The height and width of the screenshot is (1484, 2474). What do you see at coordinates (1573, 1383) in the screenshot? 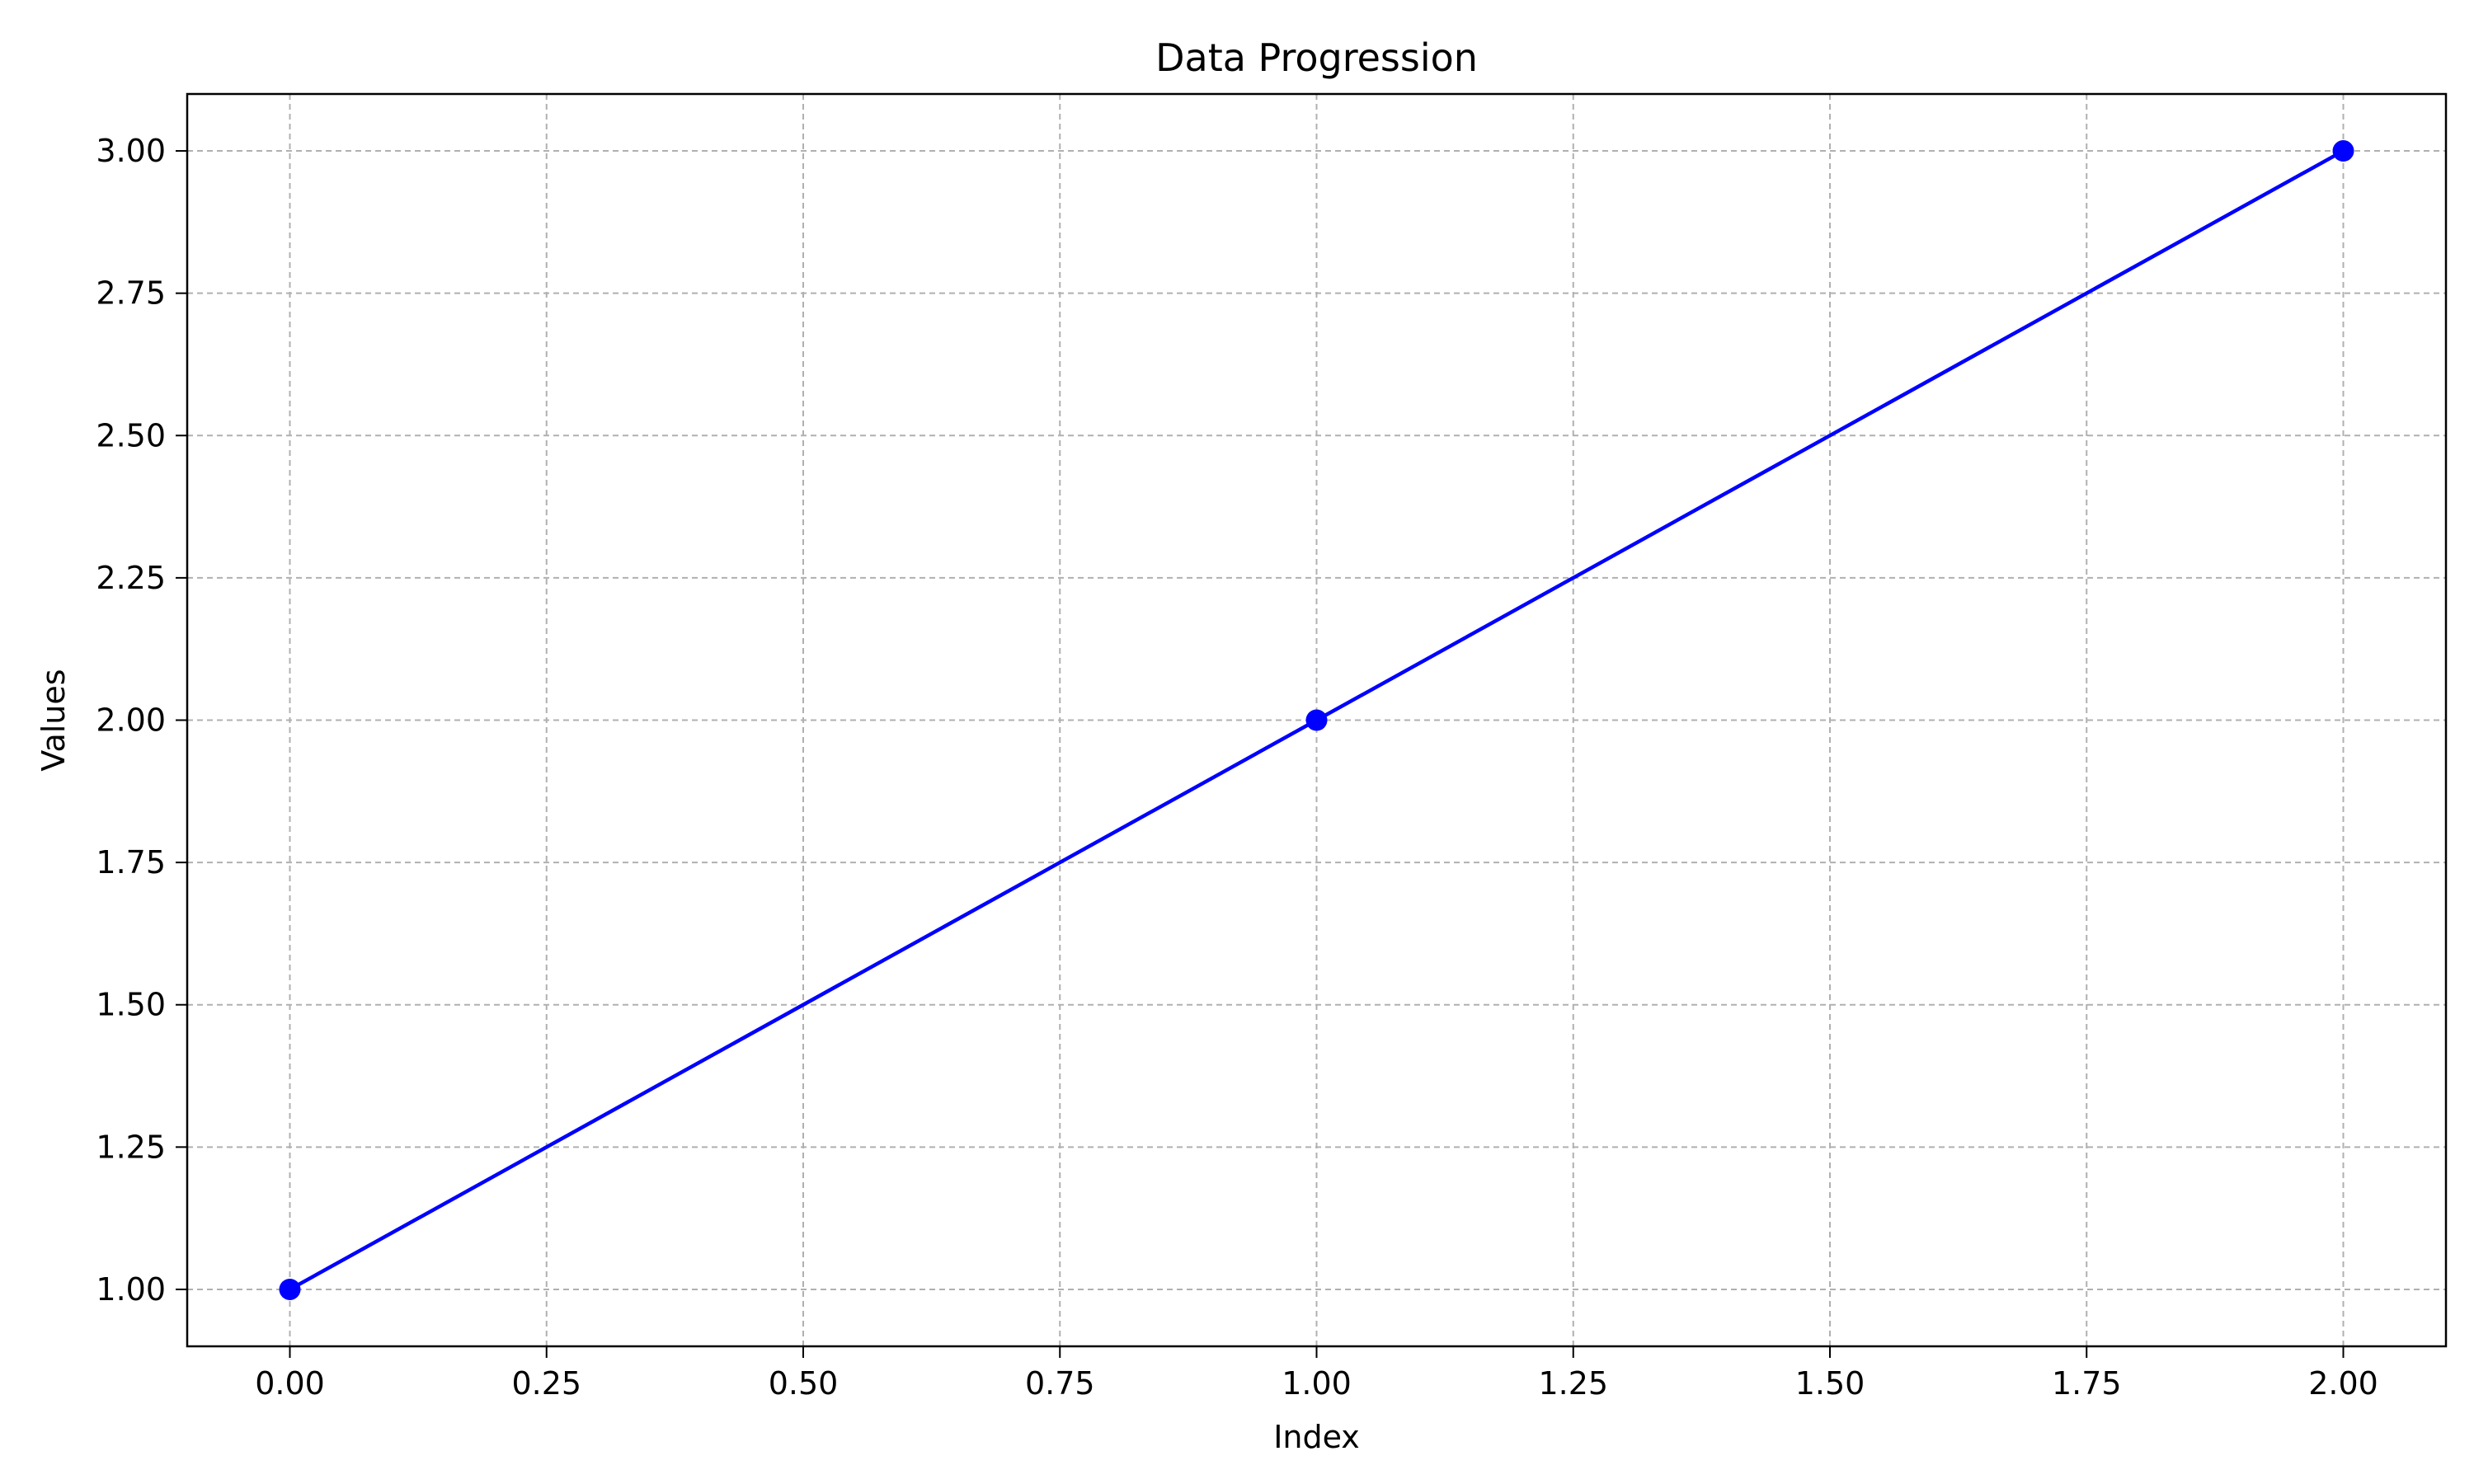
I see `x-tick-label: 1.25` at bounding box center [1573, 1383].